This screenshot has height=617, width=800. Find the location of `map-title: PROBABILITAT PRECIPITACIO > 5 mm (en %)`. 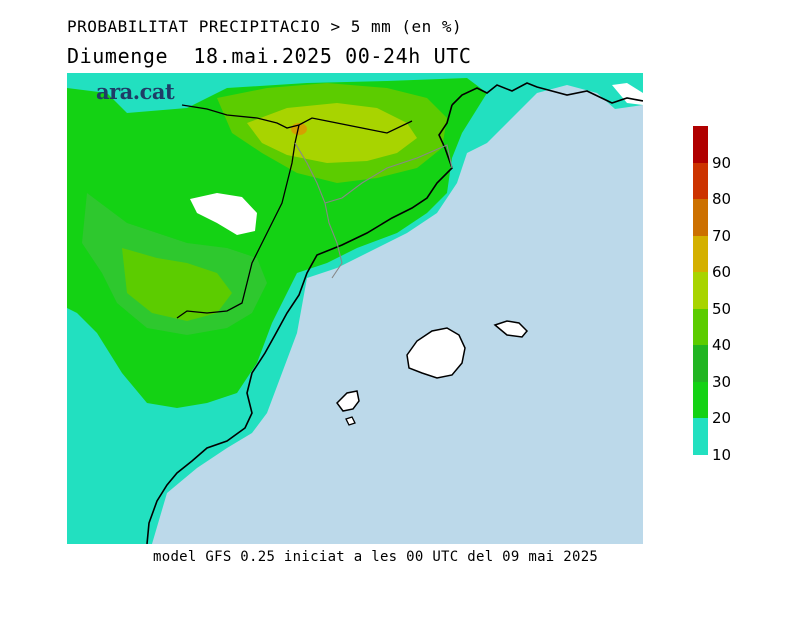

map-title: PROBABILITAT PRECIPITACIO > 5 mm (en %) is located at coordinates (265, 26).